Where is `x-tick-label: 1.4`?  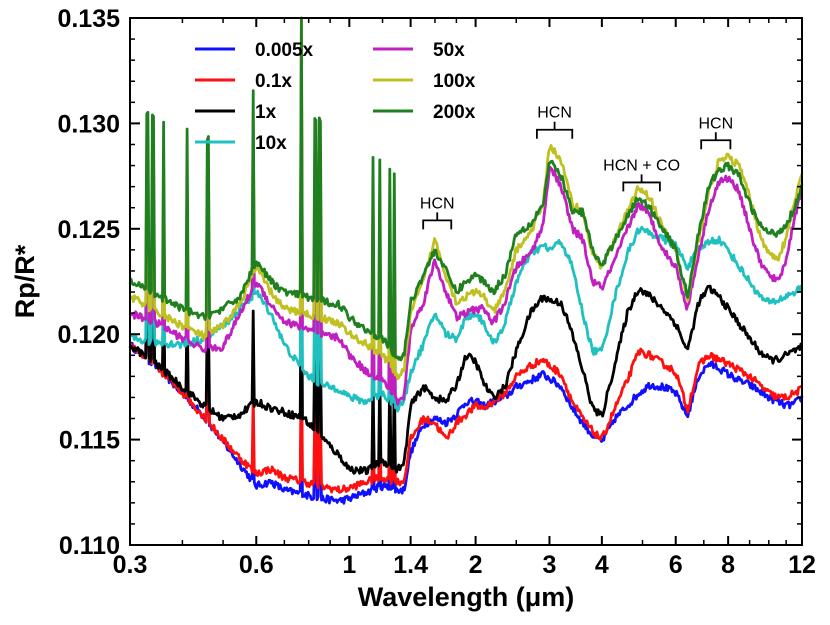
x-tick-label: 1.4 is located at coordinates (410, 565).